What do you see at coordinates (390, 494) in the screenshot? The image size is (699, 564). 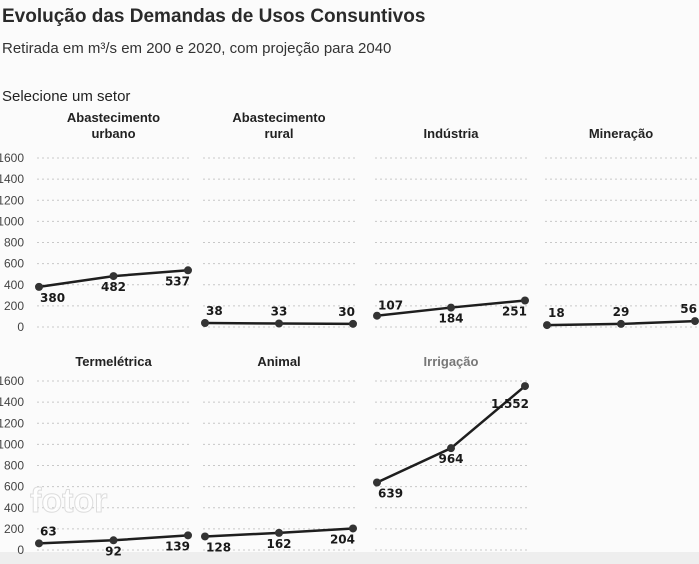 I see `data-label: 639` at bounding box center [390, 494].